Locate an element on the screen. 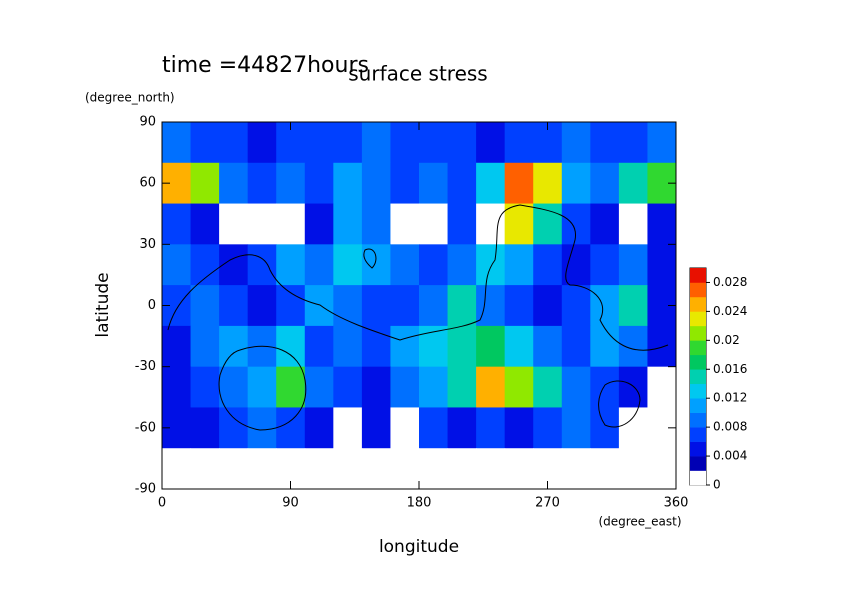 Image resolution: width=842 pixels, height=595 pixels. colorbar-tick-label: 0.004 is located at coordinates (730, 456).